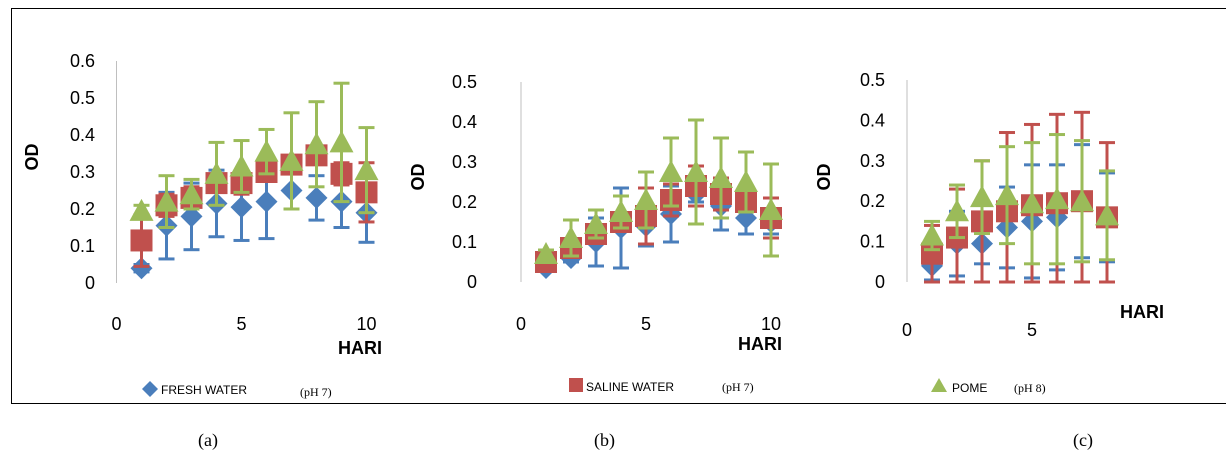 This screenshot has width=1226, height=460. What do you see at coordinates (969, 388) in the screenshot?
I see `legend-label: POME` at bounding box center [969, 388].